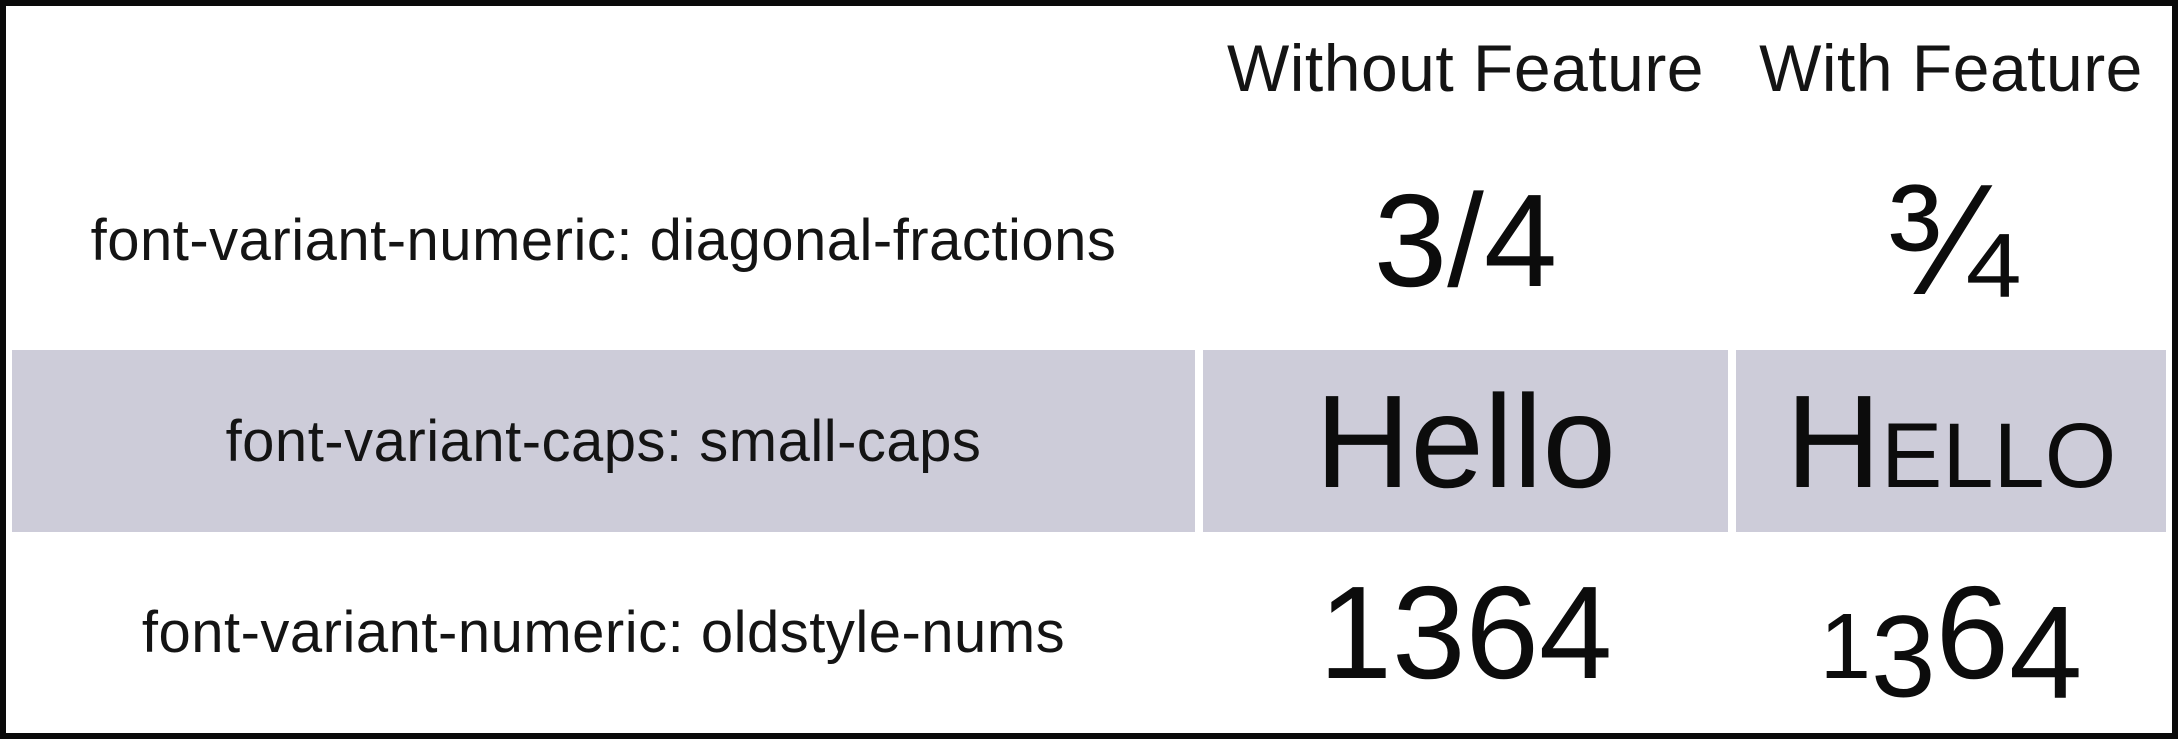 Image resolution: width=2178 pixels, height=739 pixels. I want to click on row-oldstyle-nums-with-cell: 1364, so click(1951, 632).